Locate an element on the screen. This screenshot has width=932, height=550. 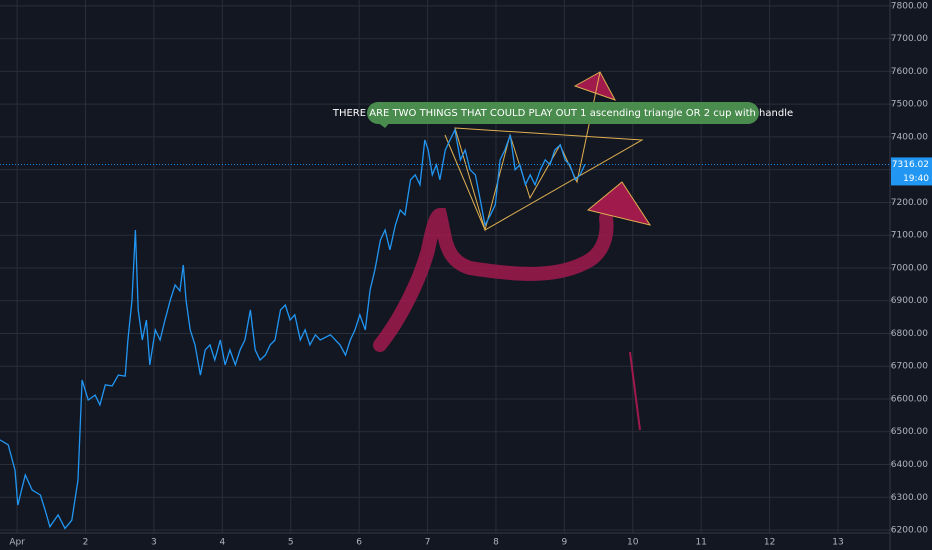
annotation-tail is located at coordinates (382, 123).